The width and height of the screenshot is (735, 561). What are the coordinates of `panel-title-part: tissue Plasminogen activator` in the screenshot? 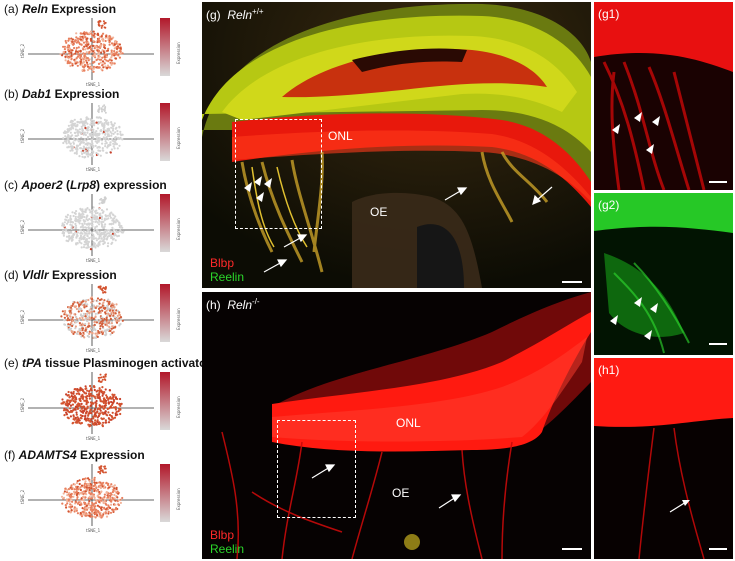 It's located at (126, 363).